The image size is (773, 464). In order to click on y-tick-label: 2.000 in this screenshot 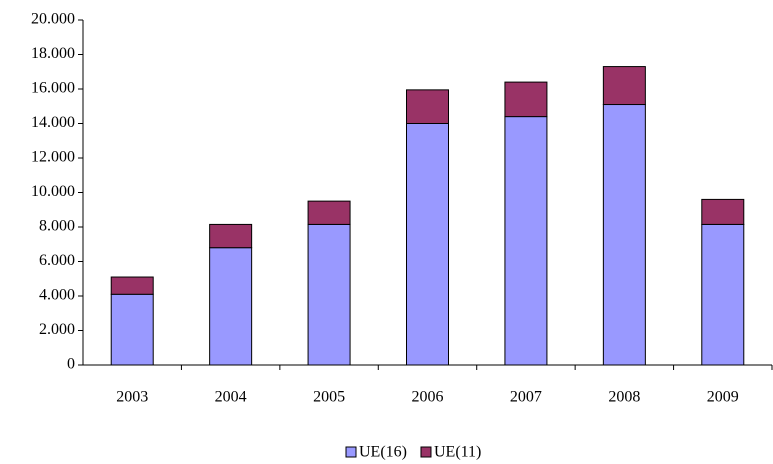, I will do `click(57, 329)`.